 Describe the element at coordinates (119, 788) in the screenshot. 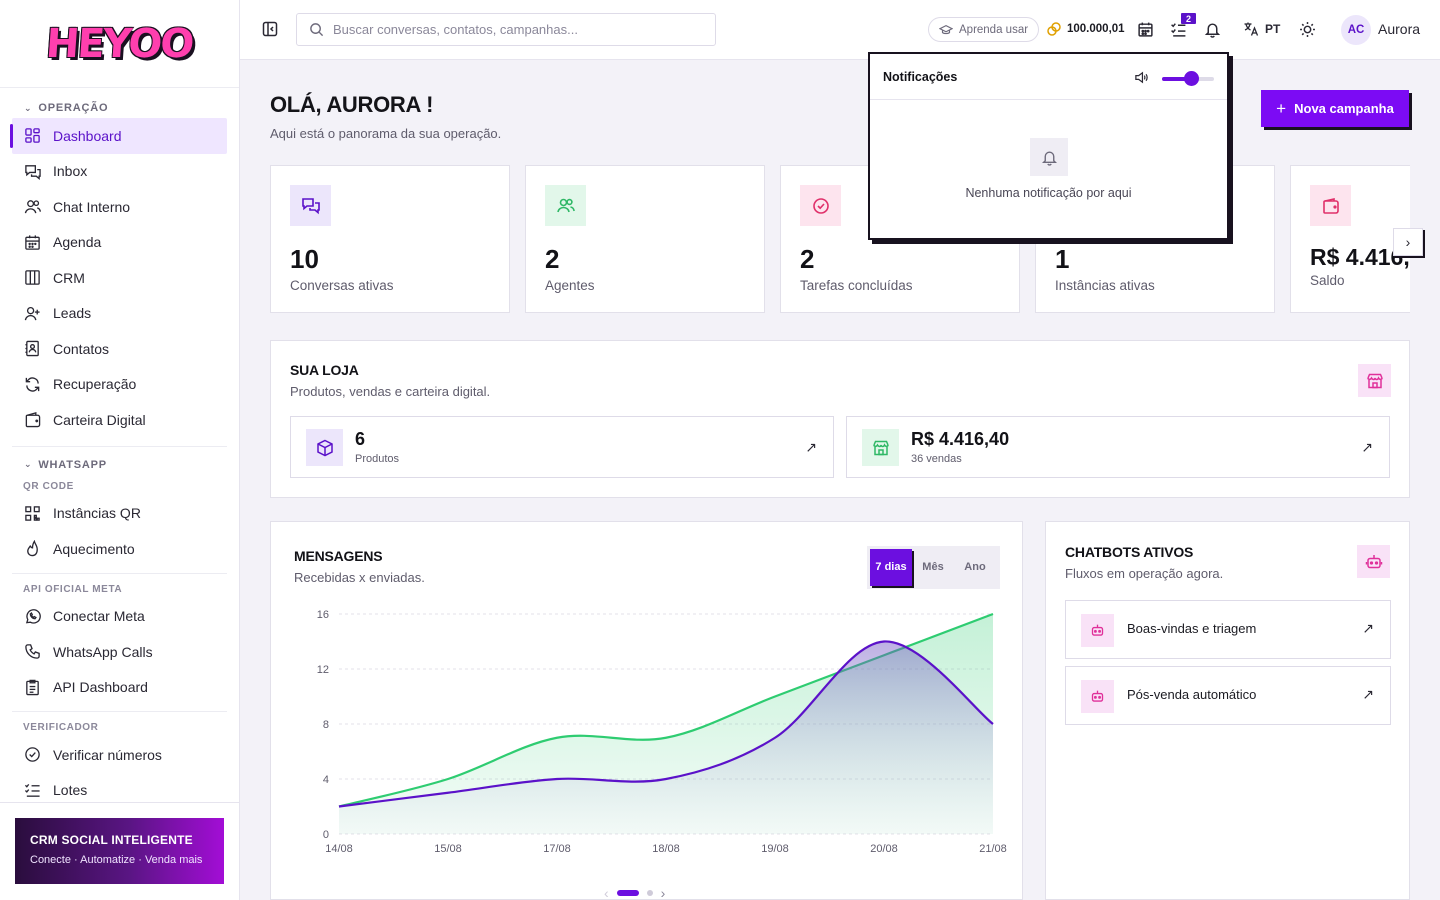

I see `sidebar-item-lotes: Lotes` at that location.